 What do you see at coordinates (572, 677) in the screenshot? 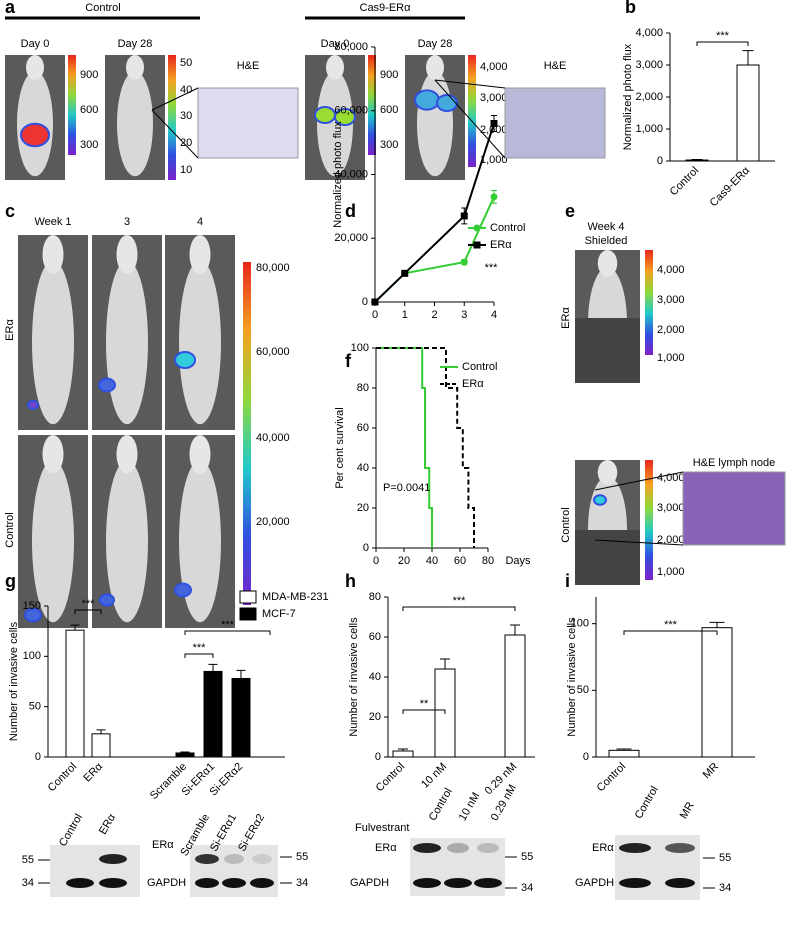
I see `y-axis-label: Number of invasive cells` at bounding box center [572, 677].